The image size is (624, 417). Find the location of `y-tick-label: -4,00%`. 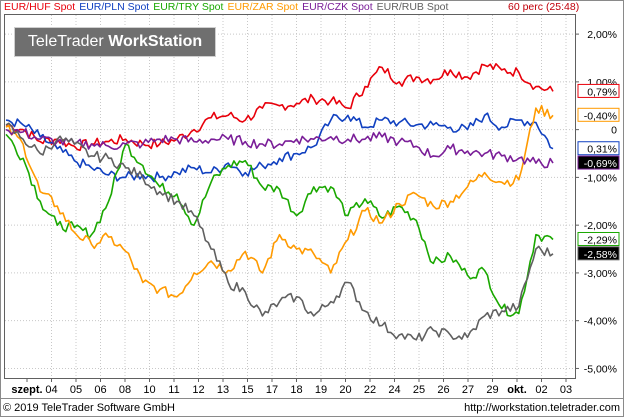

y-tick-label: -4,00% is located at coordinates (600, 322).